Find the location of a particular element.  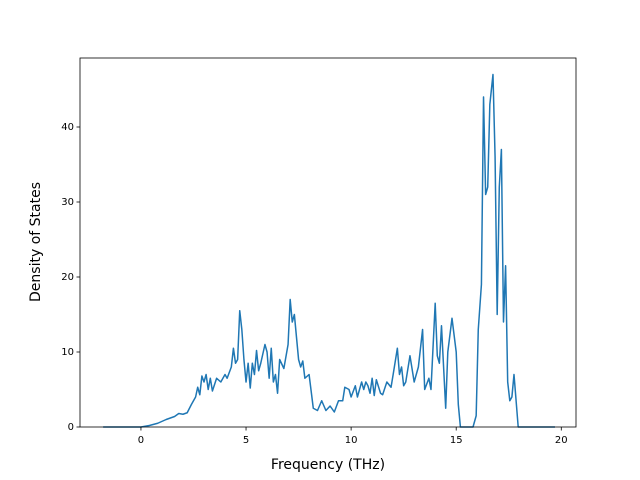

x-axis-label: Frequency (THz) is located at coordinates (328, 465).